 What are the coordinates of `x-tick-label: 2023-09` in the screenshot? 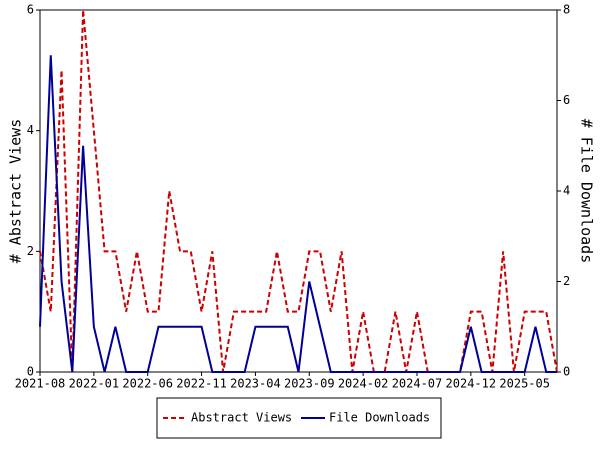 It's located at (309, 384).